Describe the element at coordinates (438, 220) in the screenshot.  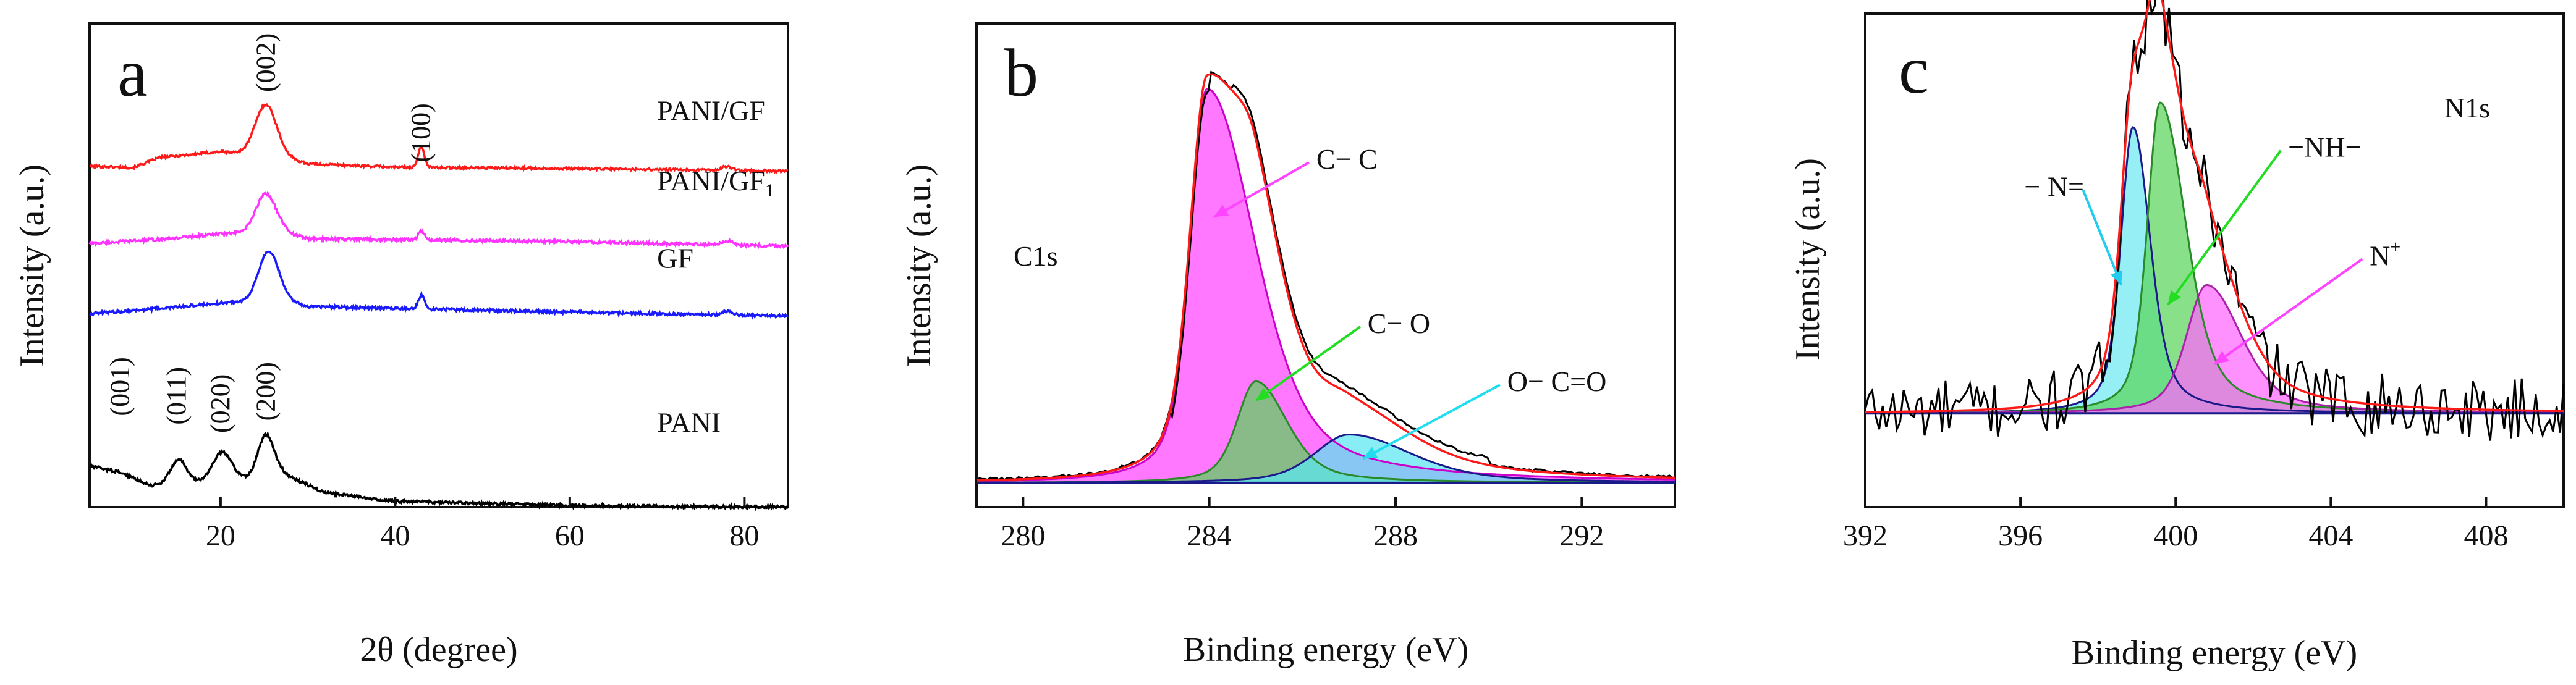
I see `series-line-pani-gf-` at that location.